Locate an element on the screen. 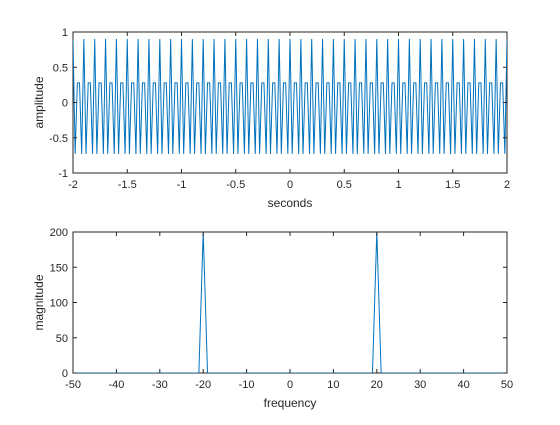 The height and width of the screenshot is (425, 560). y-tick-label: 1 is located at coordinates (65, 33).